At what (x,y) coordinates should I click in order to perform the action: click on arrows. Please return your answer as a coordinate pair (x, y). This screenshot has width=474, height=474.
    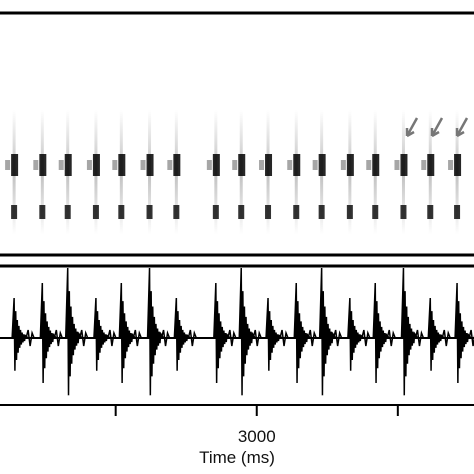
    Looking at the image, I should click on (437, 127).